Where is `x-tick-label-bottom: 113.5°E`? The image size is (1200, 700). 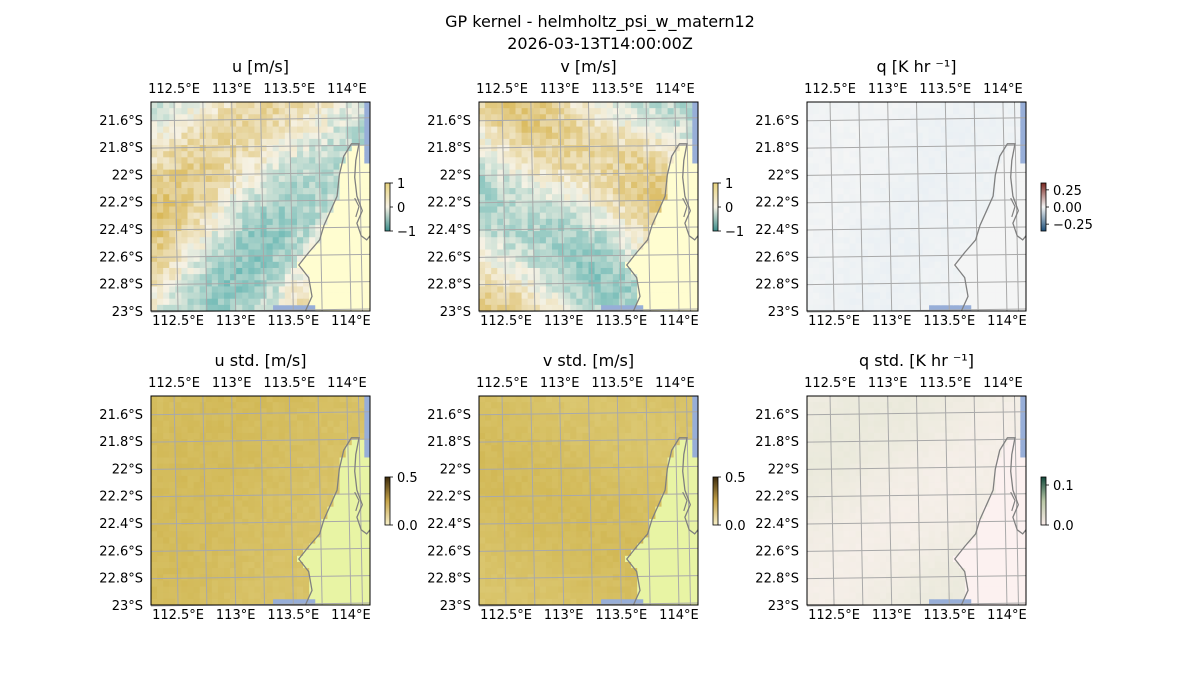
x-tick-label-bottom: 113.5°E is located at coordinates (949, 321).